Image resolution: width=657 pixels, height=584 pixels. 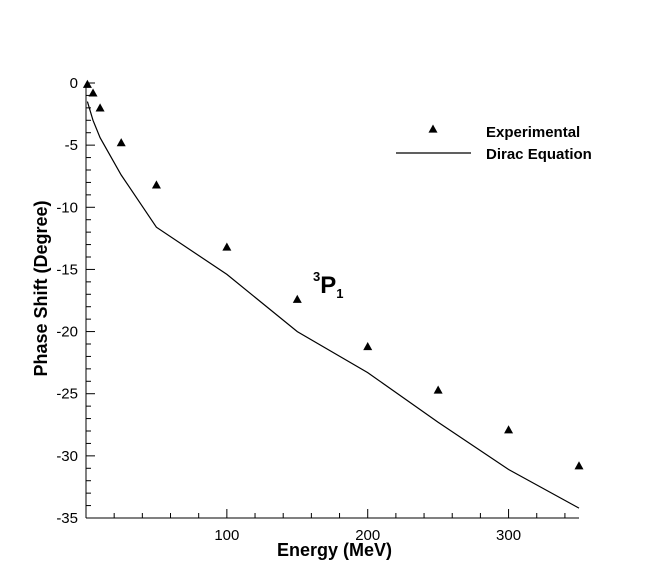 I want to click on legend-entry-label: Dirac Equation, so click(x=539, y=154).